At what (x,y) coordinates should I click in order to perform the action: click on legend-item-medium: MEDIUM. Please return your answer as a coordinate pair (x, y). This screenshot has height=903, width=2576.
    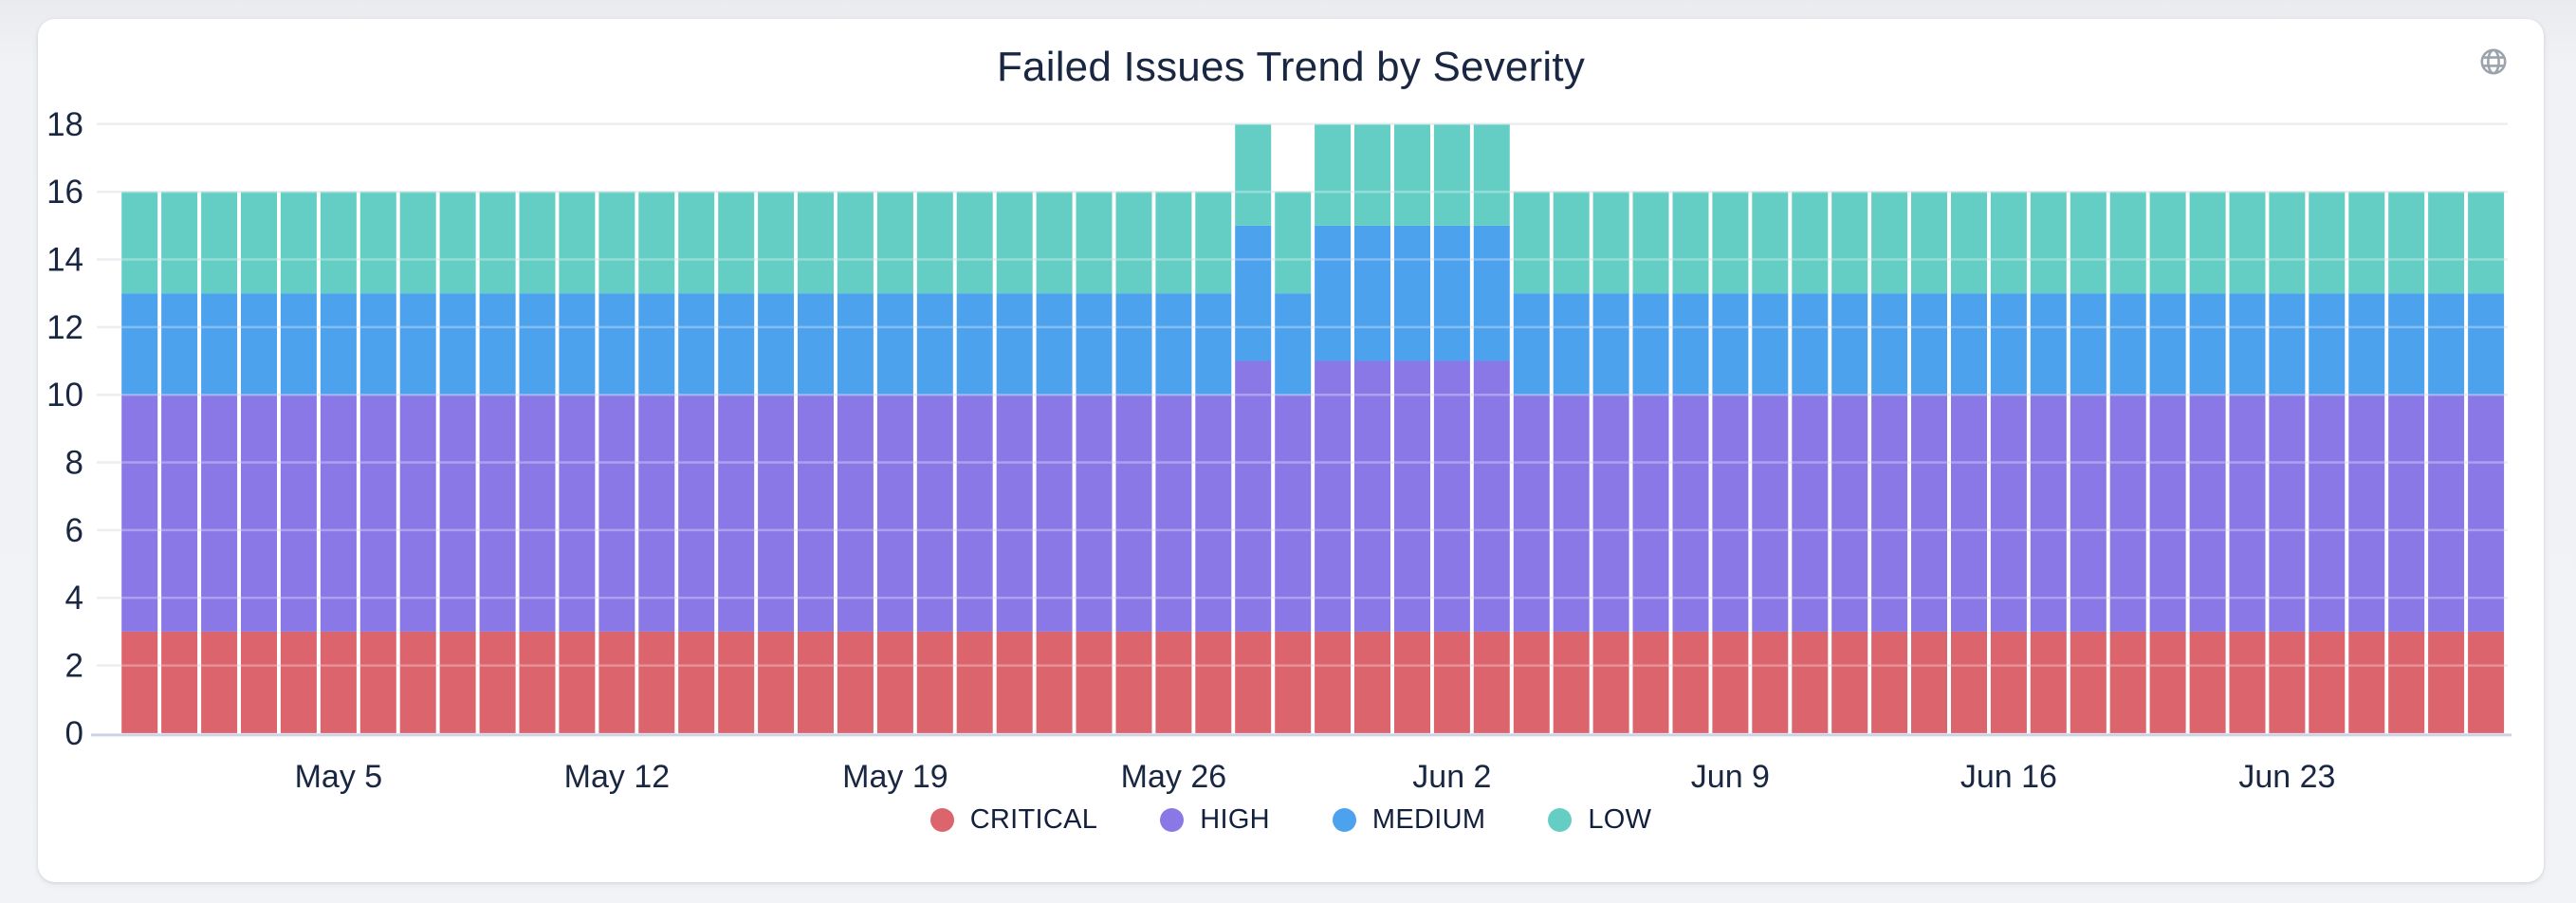
    Looking at the image, I should click on (1408, 820).